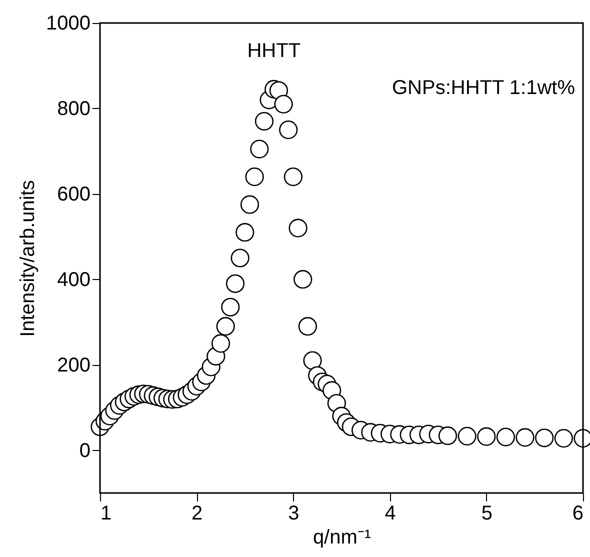  What do you see at coordinates (578, 513) in the screenshot?
I see `x-tick-label: 6` at bounding box center [578, 513].